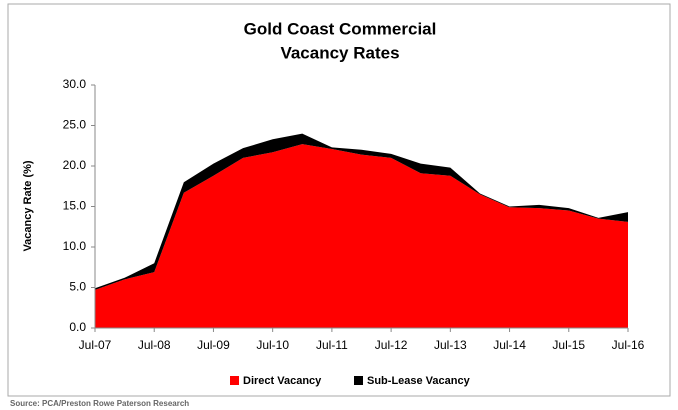 This screenshot has height=410, width=678. What do you see at coordinates (391, 345) in the screenshot?
I see `x-tick-label: Jul-12` at bounding box center [391, 345].